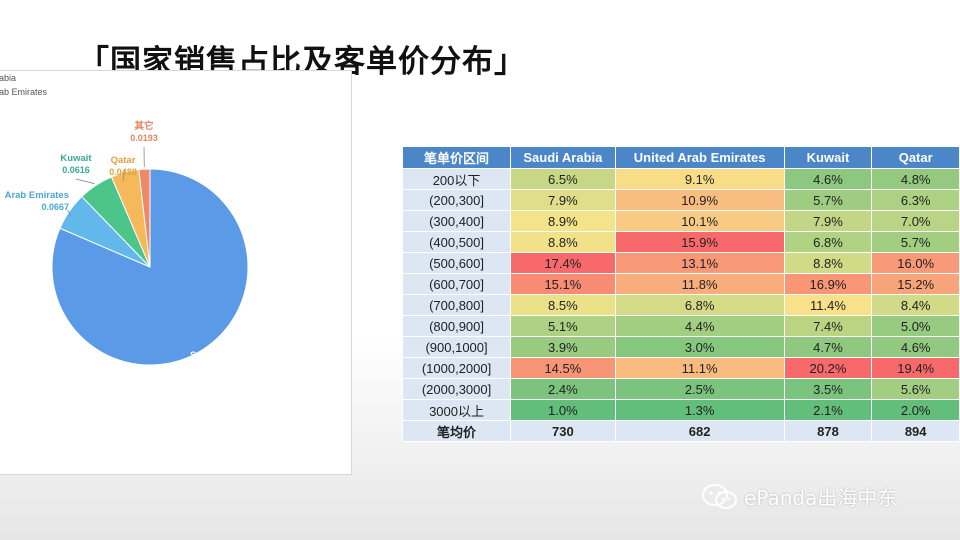  What do you see at coordinates (563, 368) in the screenshot?
I see `table-cell: 14.5%` at bounding box center [563, 368].